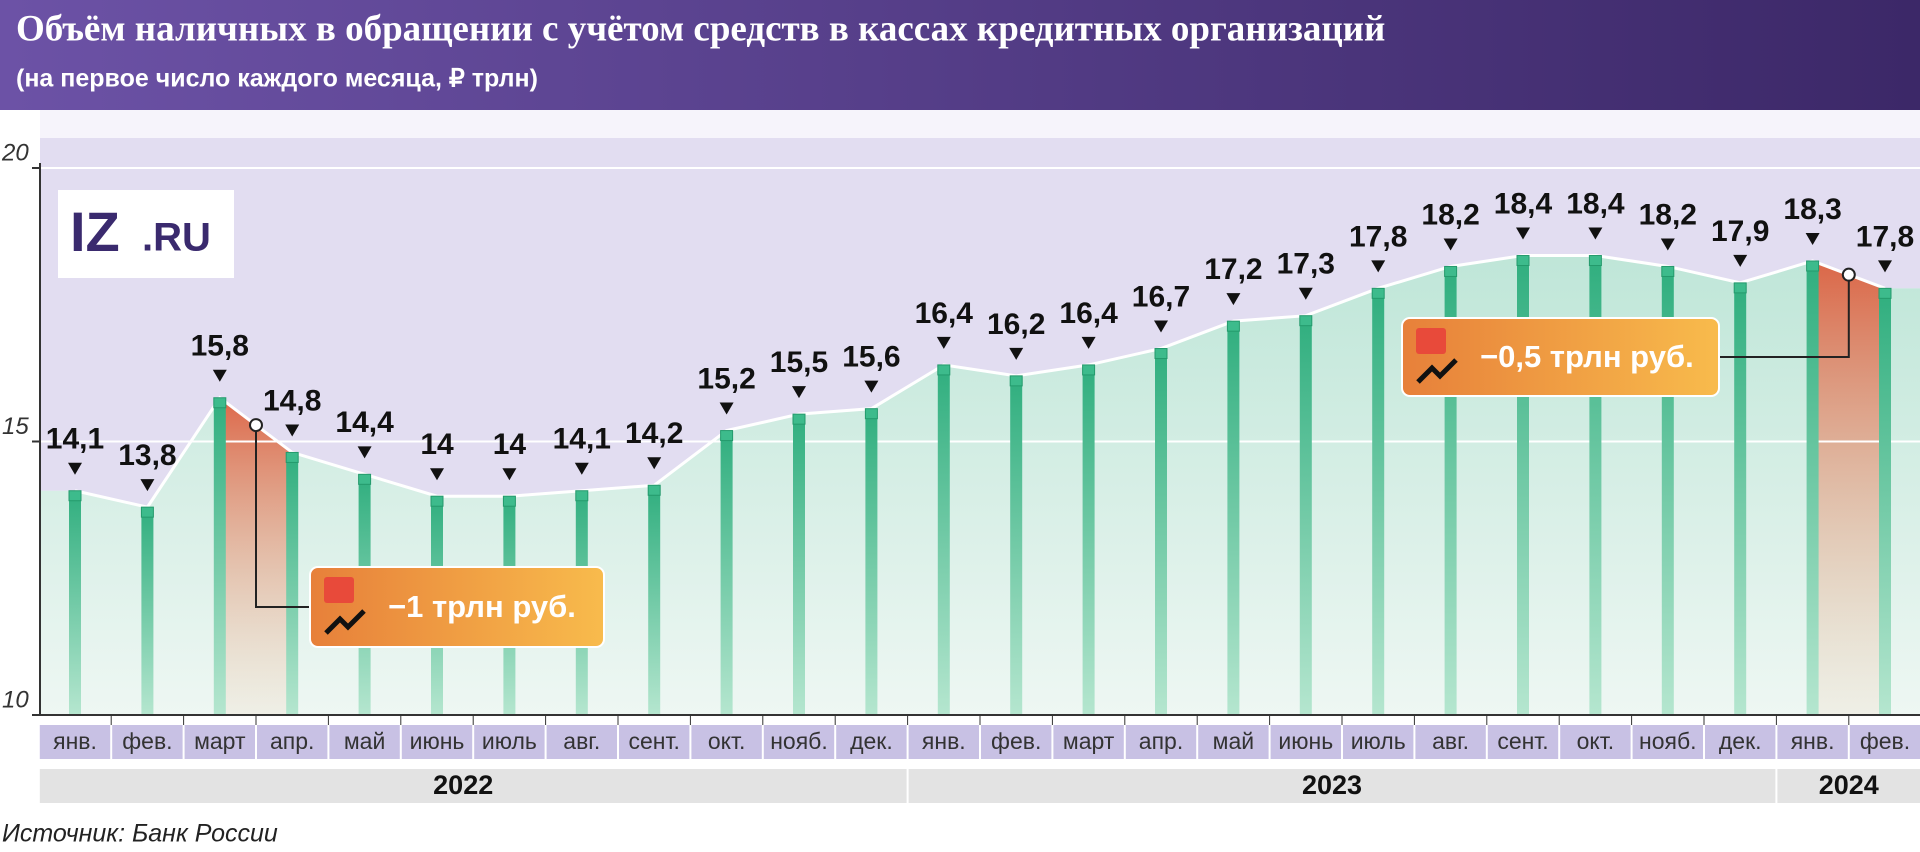  I want to click on year-label: 2023, so click(1332, 785).